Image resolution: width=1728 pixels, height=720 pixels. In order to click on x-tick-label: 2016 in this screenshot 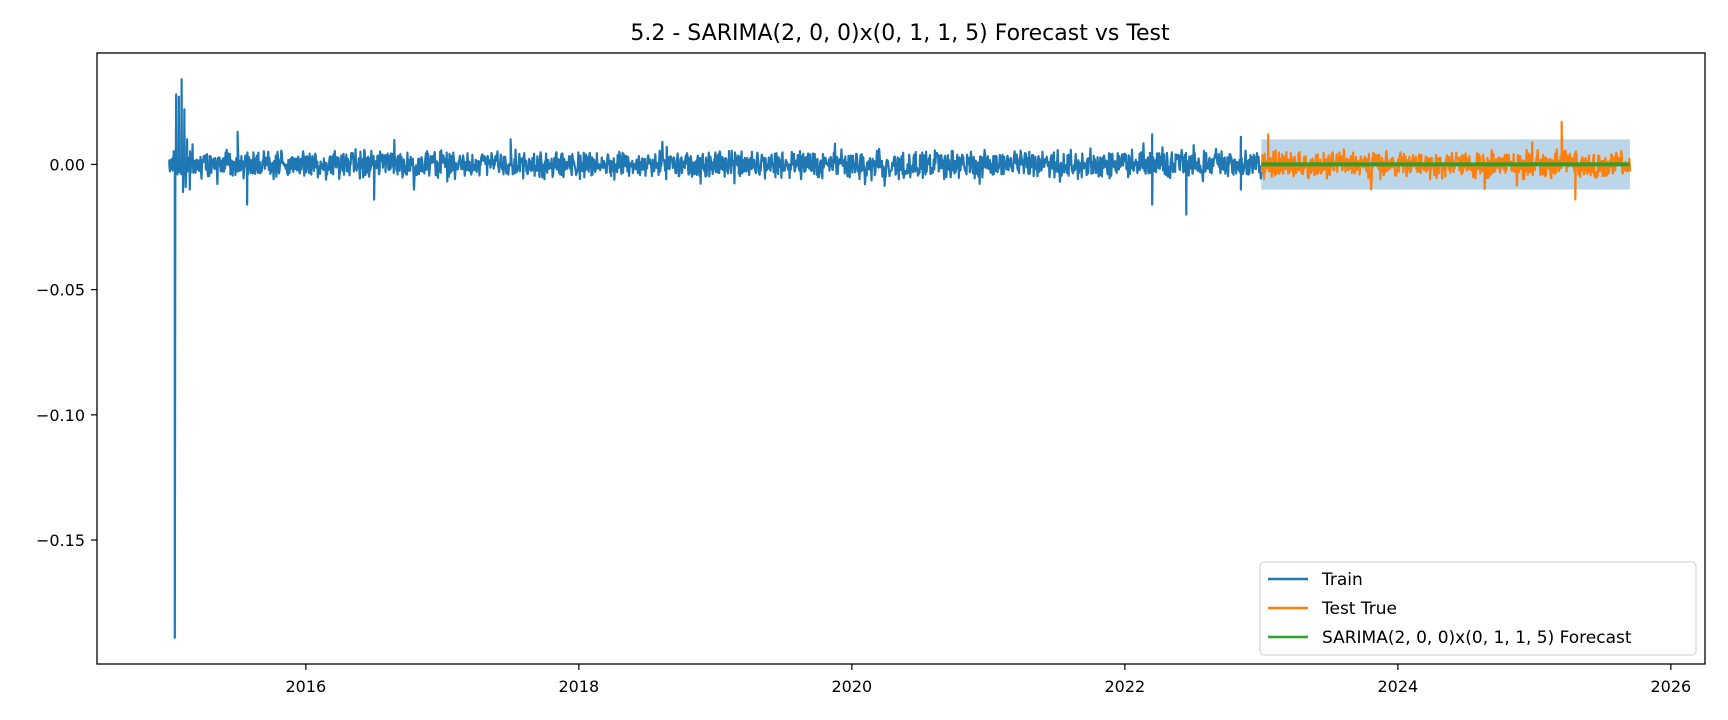, I will do `click(305, 686)`.